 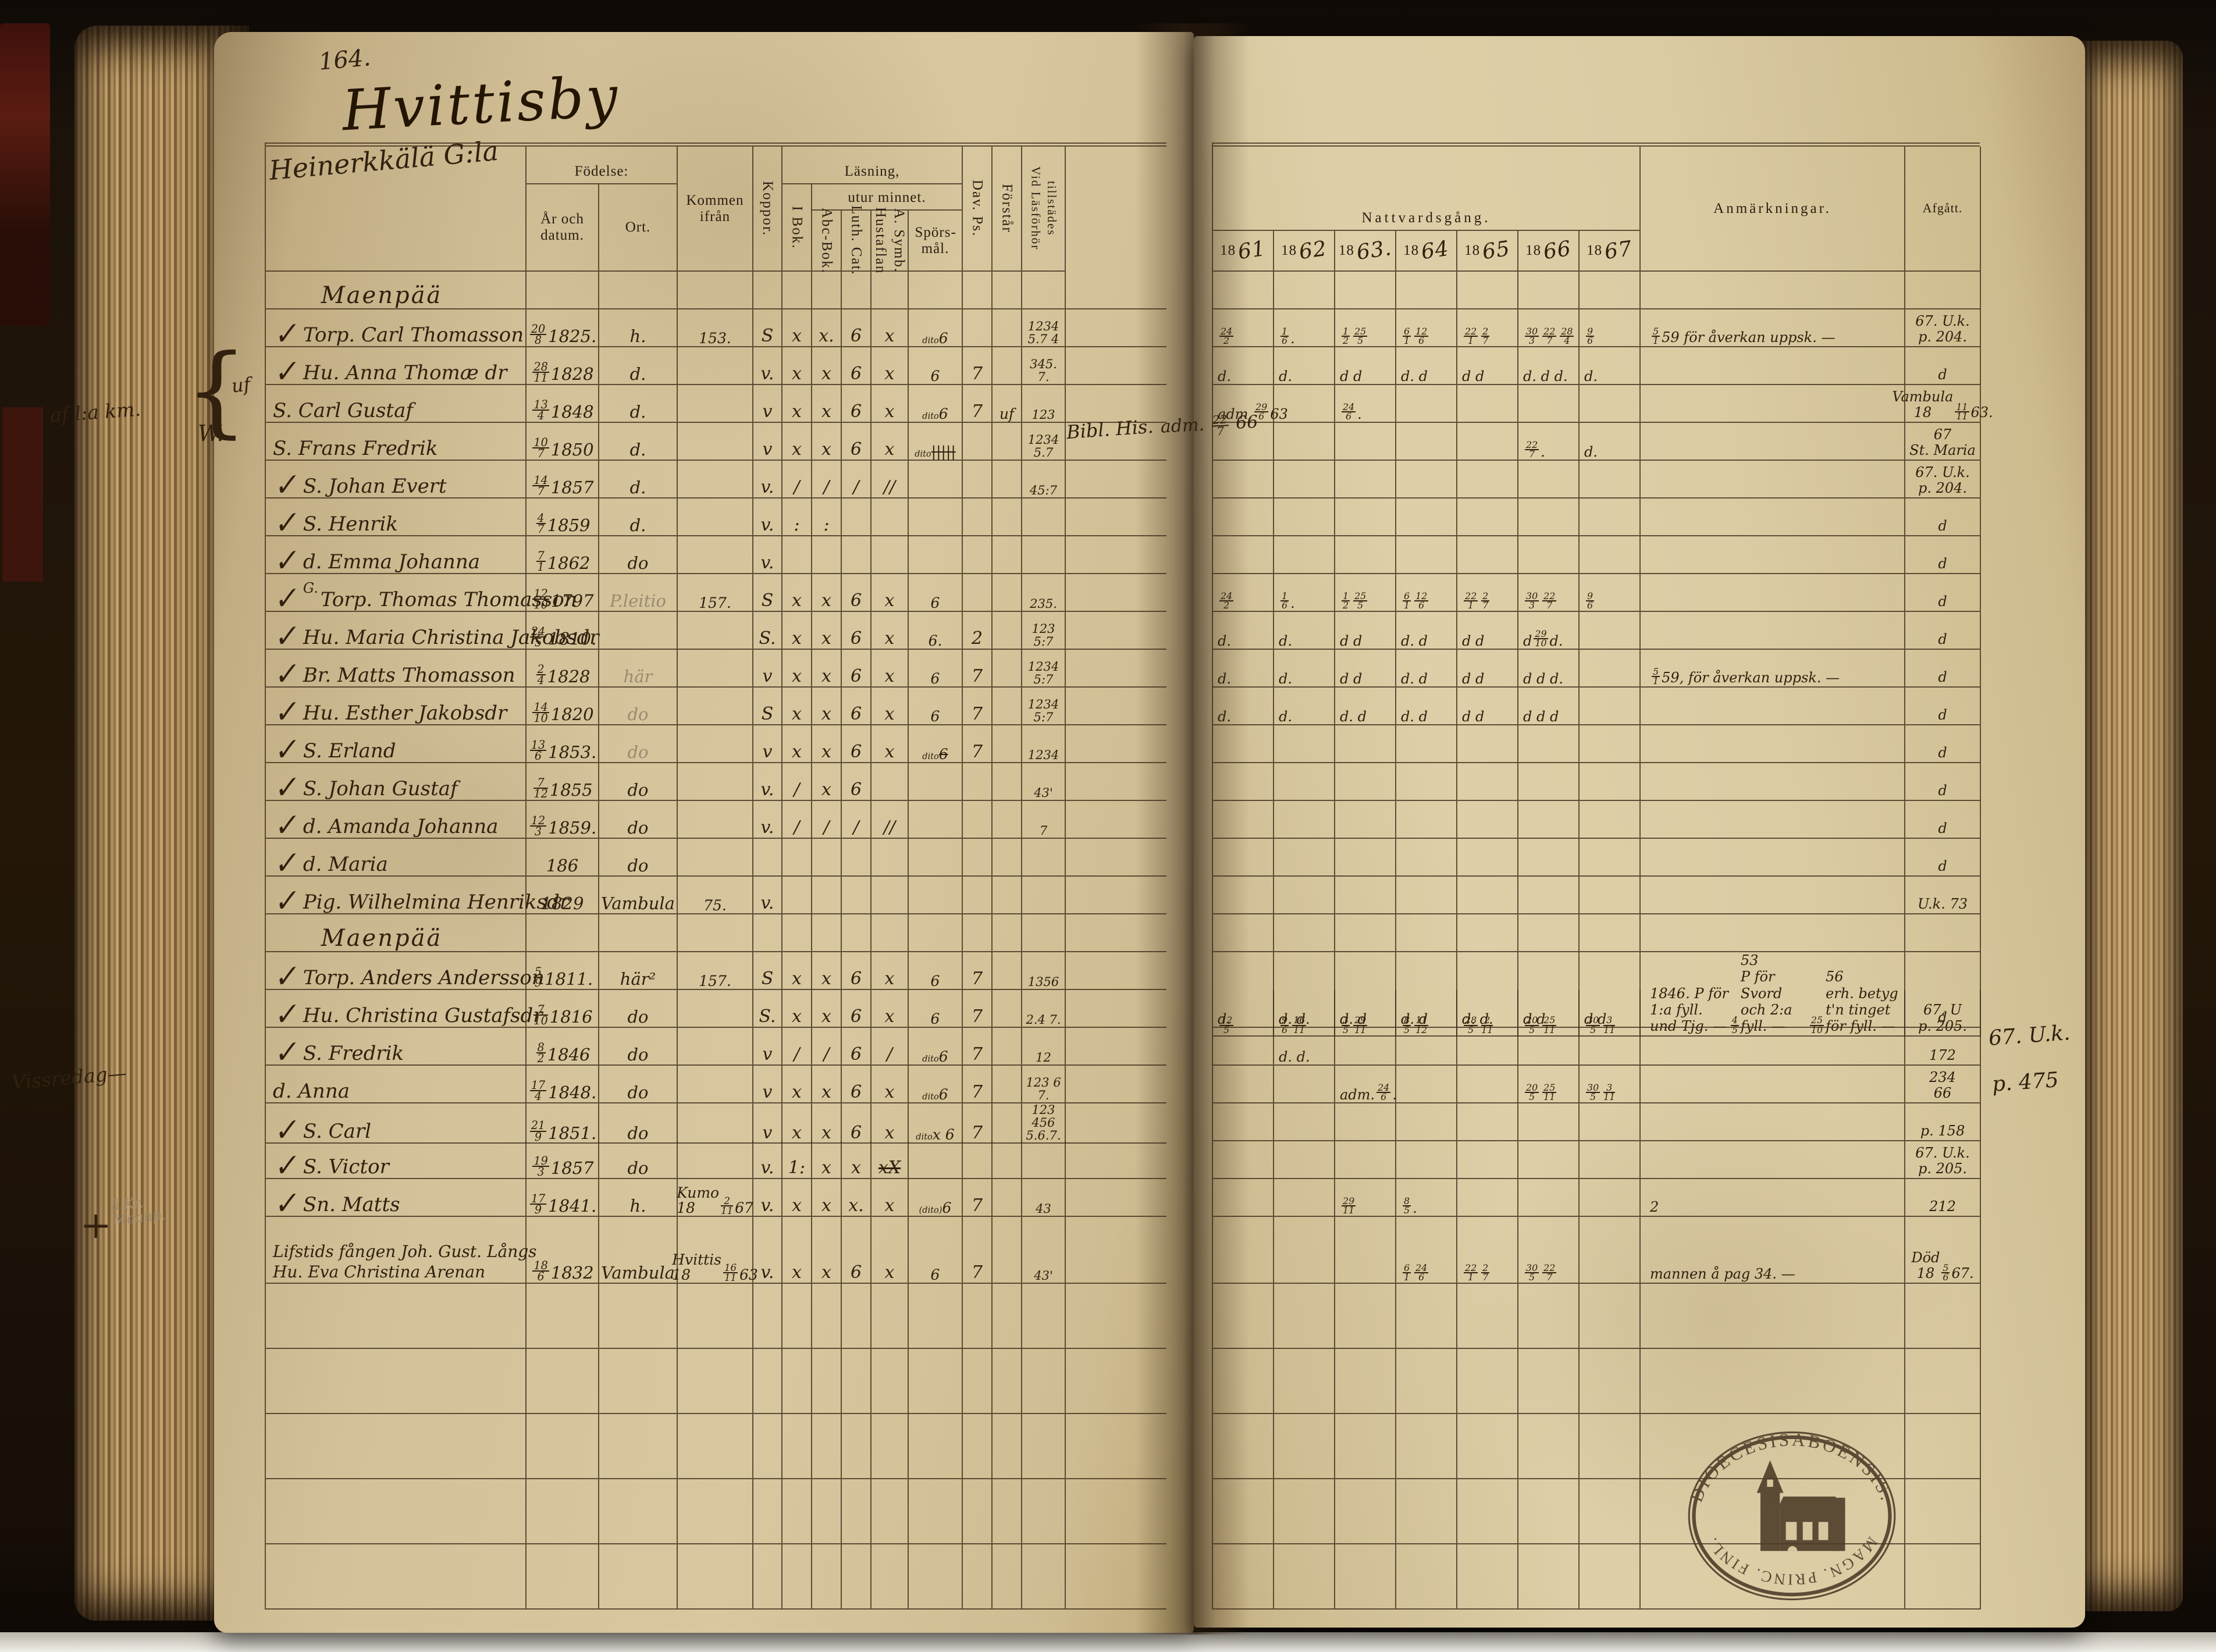 I want to click on luth-cat-cell, so click(x=857, y=517).